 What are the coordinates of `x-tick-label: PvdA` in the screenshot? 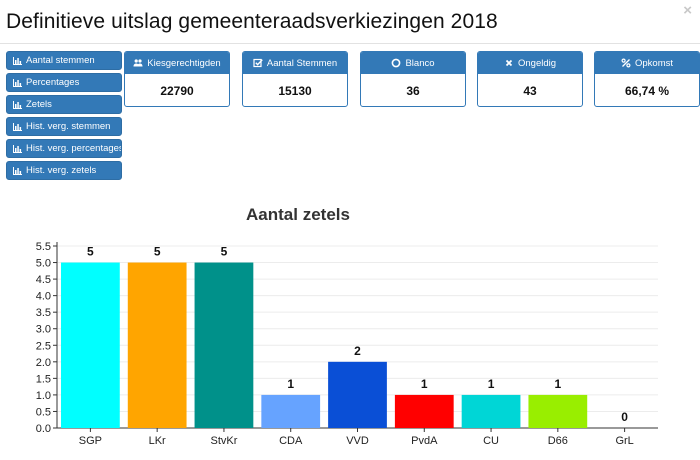 It's located at (424, 441).